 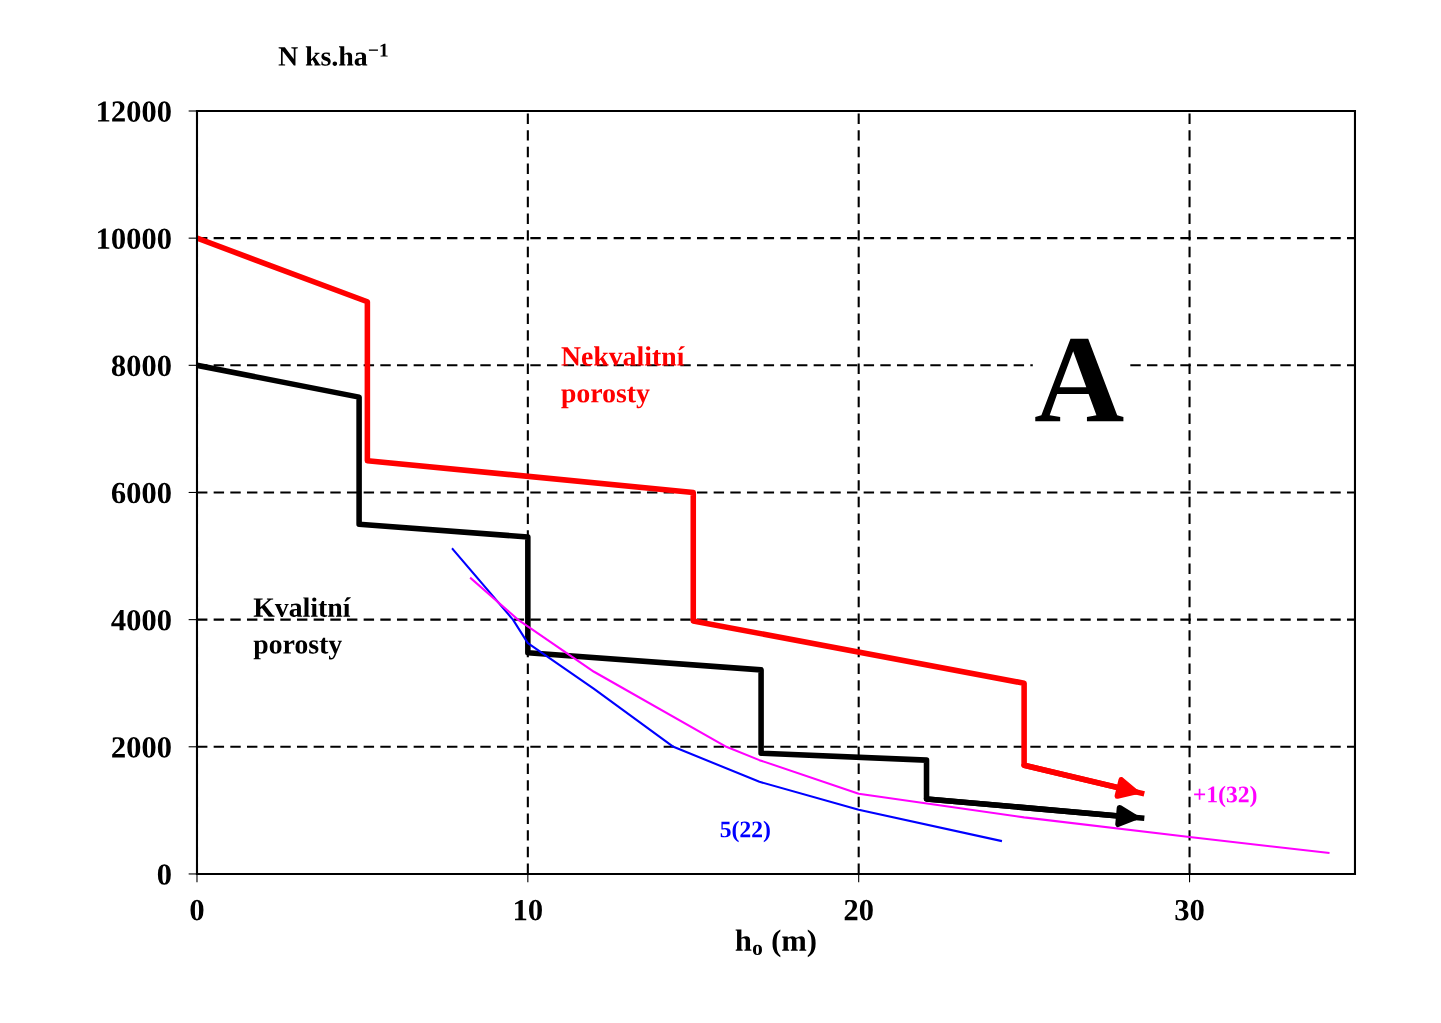 What do you see at coordinates (1189, 910) in the screenshot?
I see `x-tick-label: 30` at bounding box center [1189, 910].